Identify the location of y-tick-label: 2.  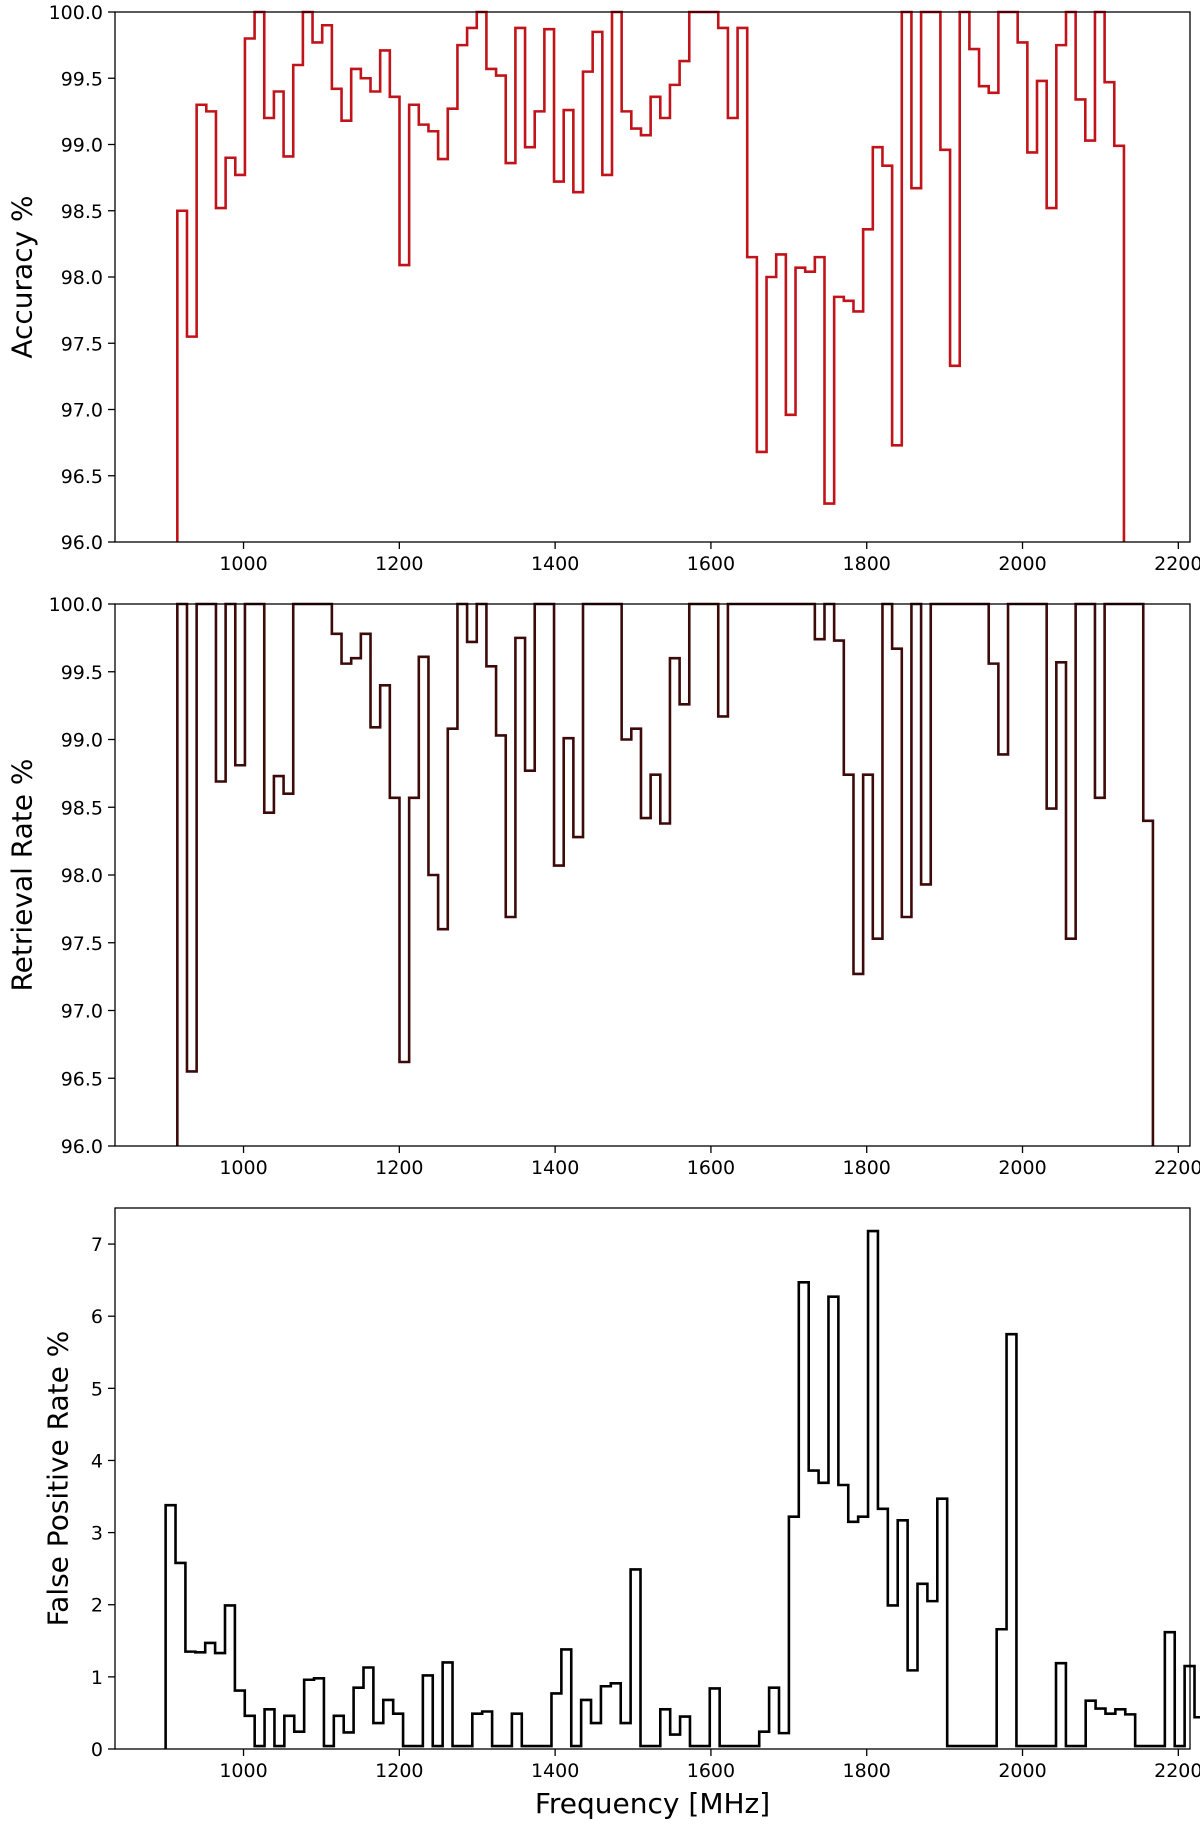
(97, 1606).